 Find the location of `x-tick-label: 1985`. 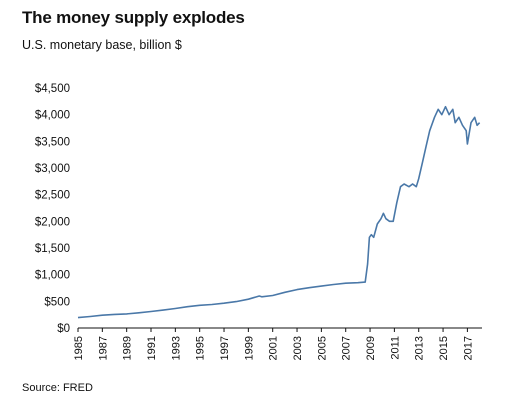

x-tick-label: 1985 is located at coordinates (79, 348).